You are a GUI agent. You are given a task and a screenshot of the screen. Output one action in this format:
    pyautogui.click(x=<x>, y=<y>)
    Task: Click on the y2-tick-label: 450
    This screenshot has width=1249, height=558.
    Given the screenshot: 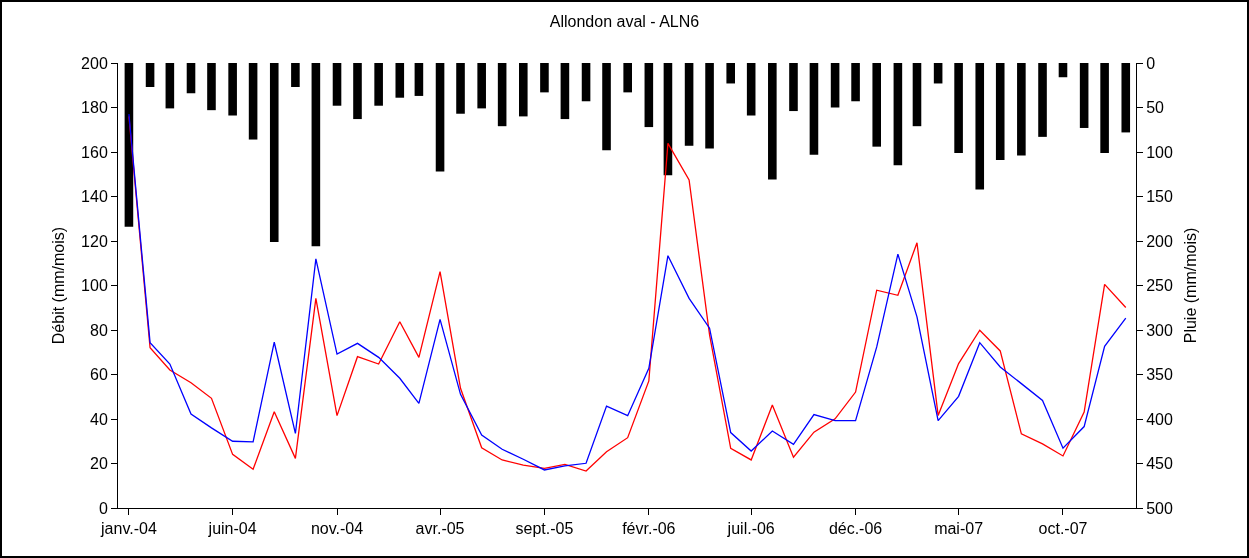 What is the action you would take?
    pyautogui.click(x=1159, y=464)
    